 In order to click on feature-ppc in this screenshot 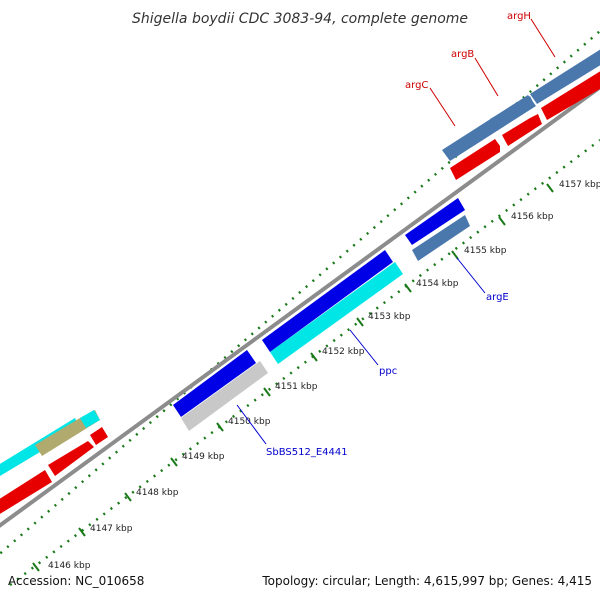, I will do `click(336, 313)`.